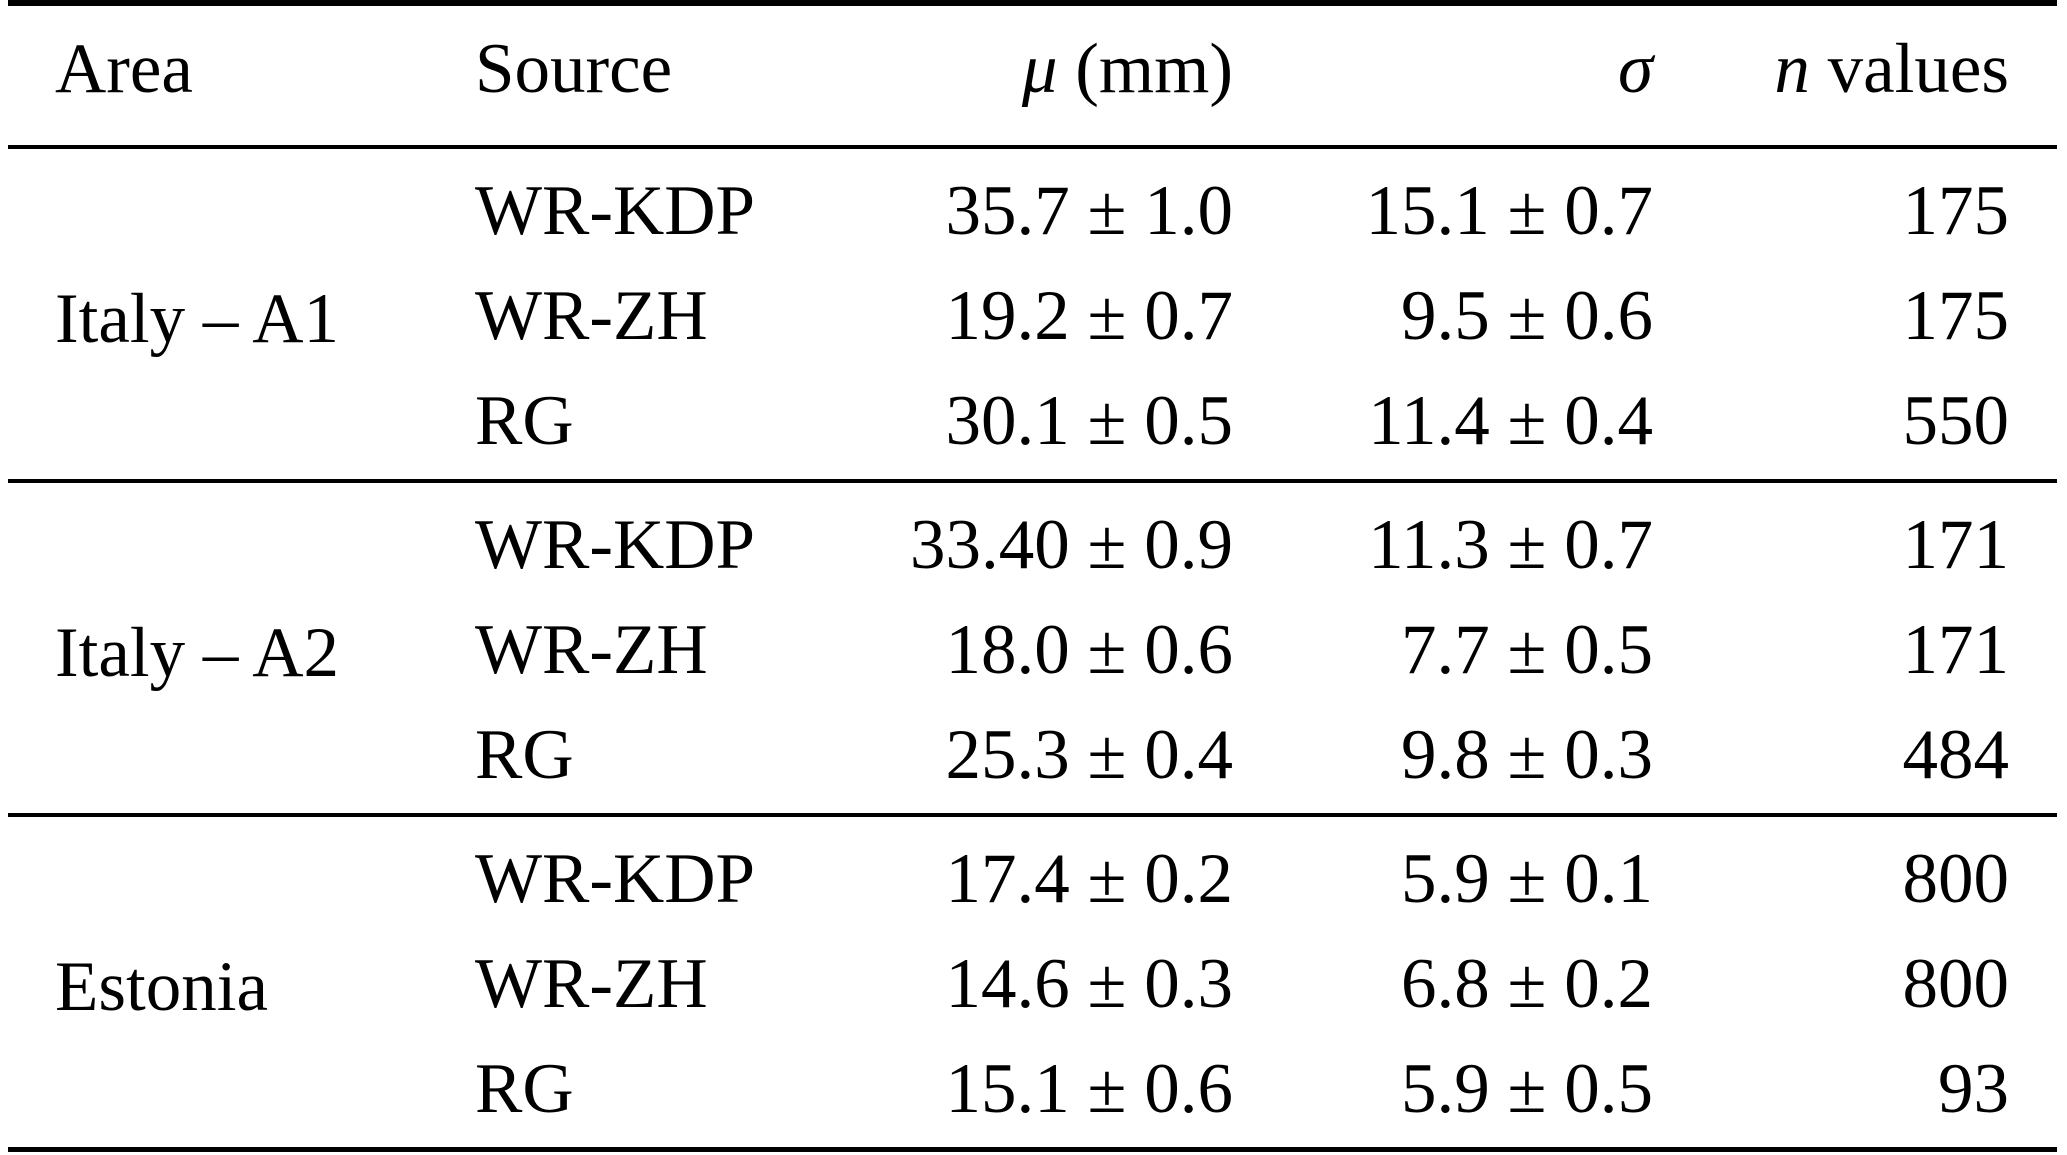  Describe the element at coordinates (1089, 316) in the screenshot. I see `mu-cell: 19.2 ± 0.7` at that location.